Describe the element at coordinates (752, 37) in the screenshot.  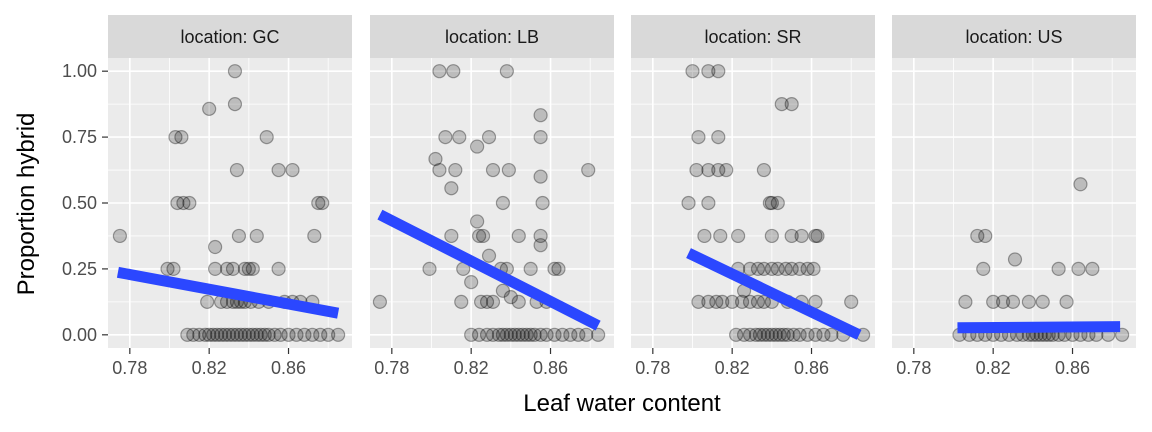
I see `facet-label: location: SR` at that location.